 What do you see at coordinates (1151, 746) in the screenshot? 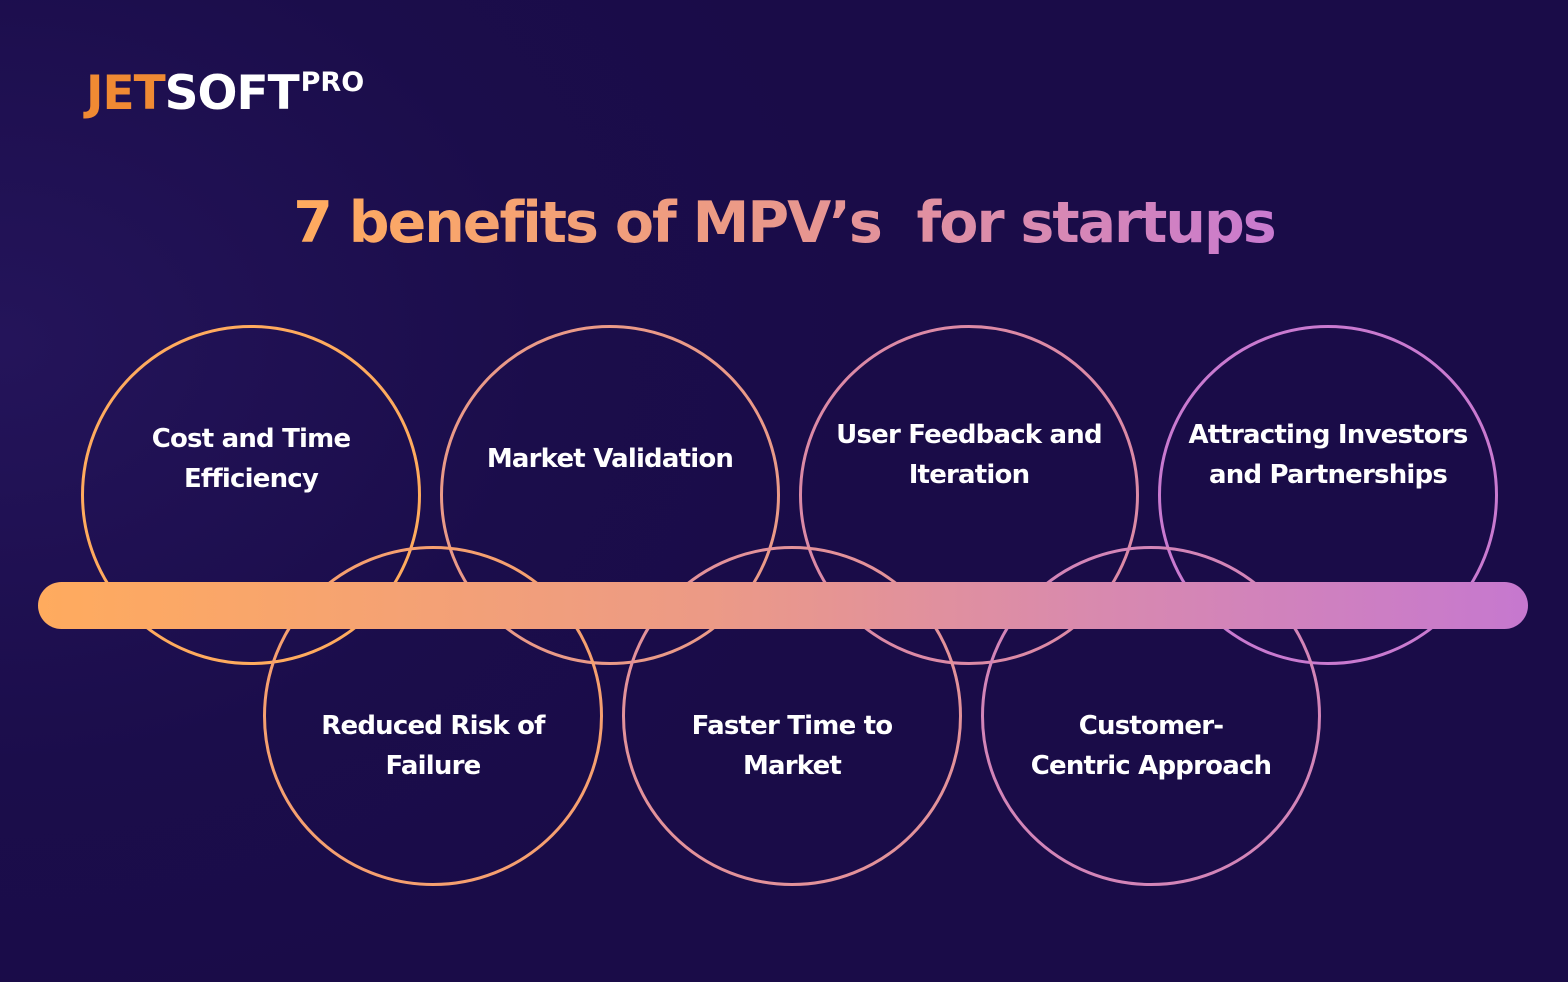
I see `benefit-label: Customer- Centric Approach` at bounding box center [1151, 746].